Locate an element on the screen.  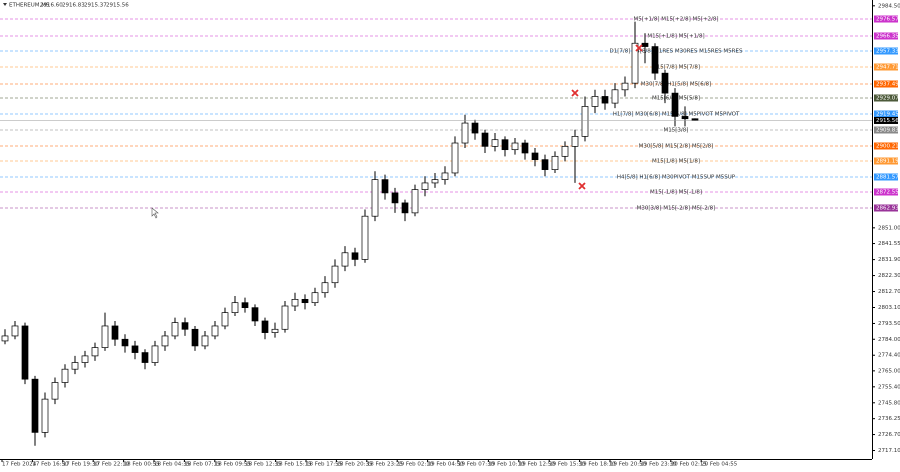
x-tick-label: 17 Feb 19:30 is located at coordinates (81, 465).